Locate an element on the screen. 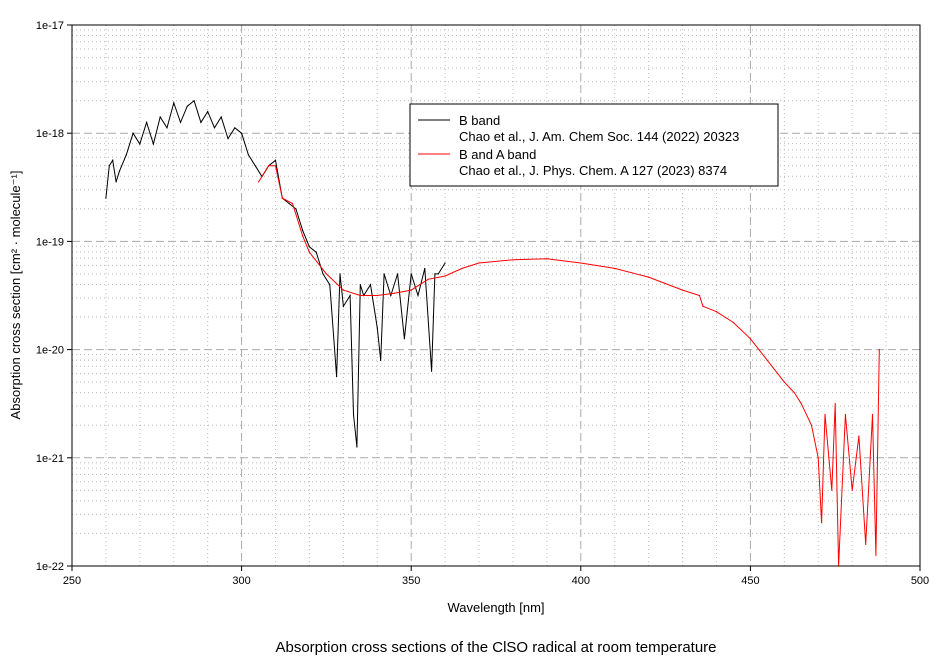  legend-label-ba-band: B and A band is located at coordinates (497, 154).